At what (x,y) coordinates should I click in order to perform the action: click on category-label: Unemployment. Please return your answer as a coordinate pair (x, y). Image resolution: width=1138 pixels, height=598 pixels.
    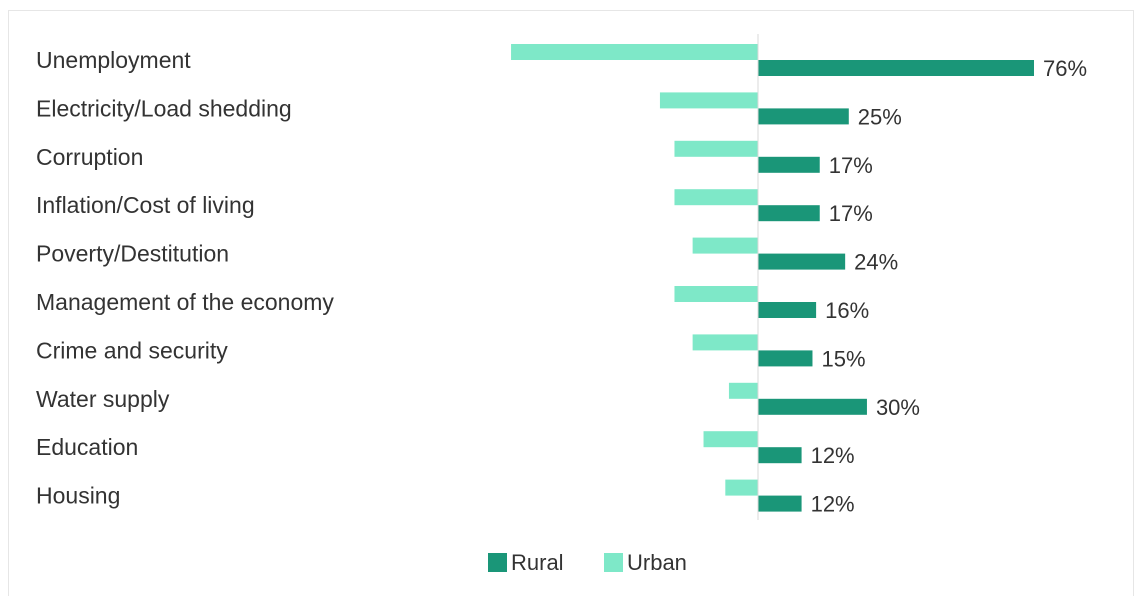
    Looking at the image, I should click on (113, 60).